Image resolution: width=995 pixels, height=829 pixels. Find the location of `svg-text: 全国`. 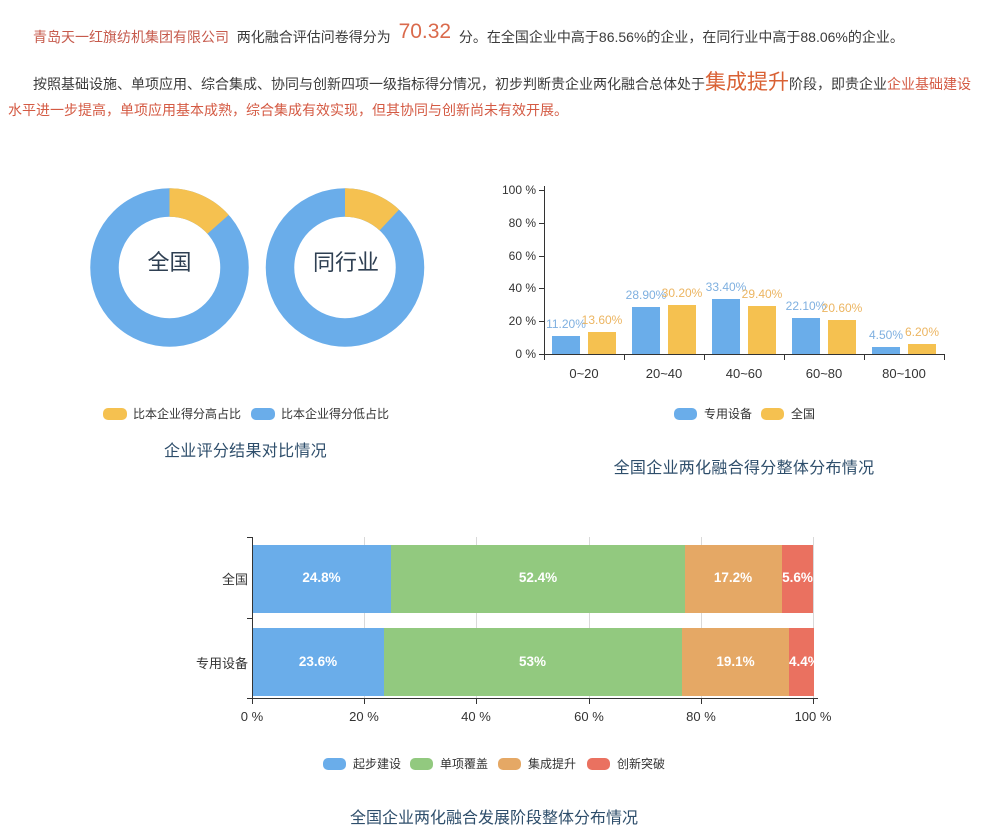

svg-text: 全国 is located at coordinates (169, 262).